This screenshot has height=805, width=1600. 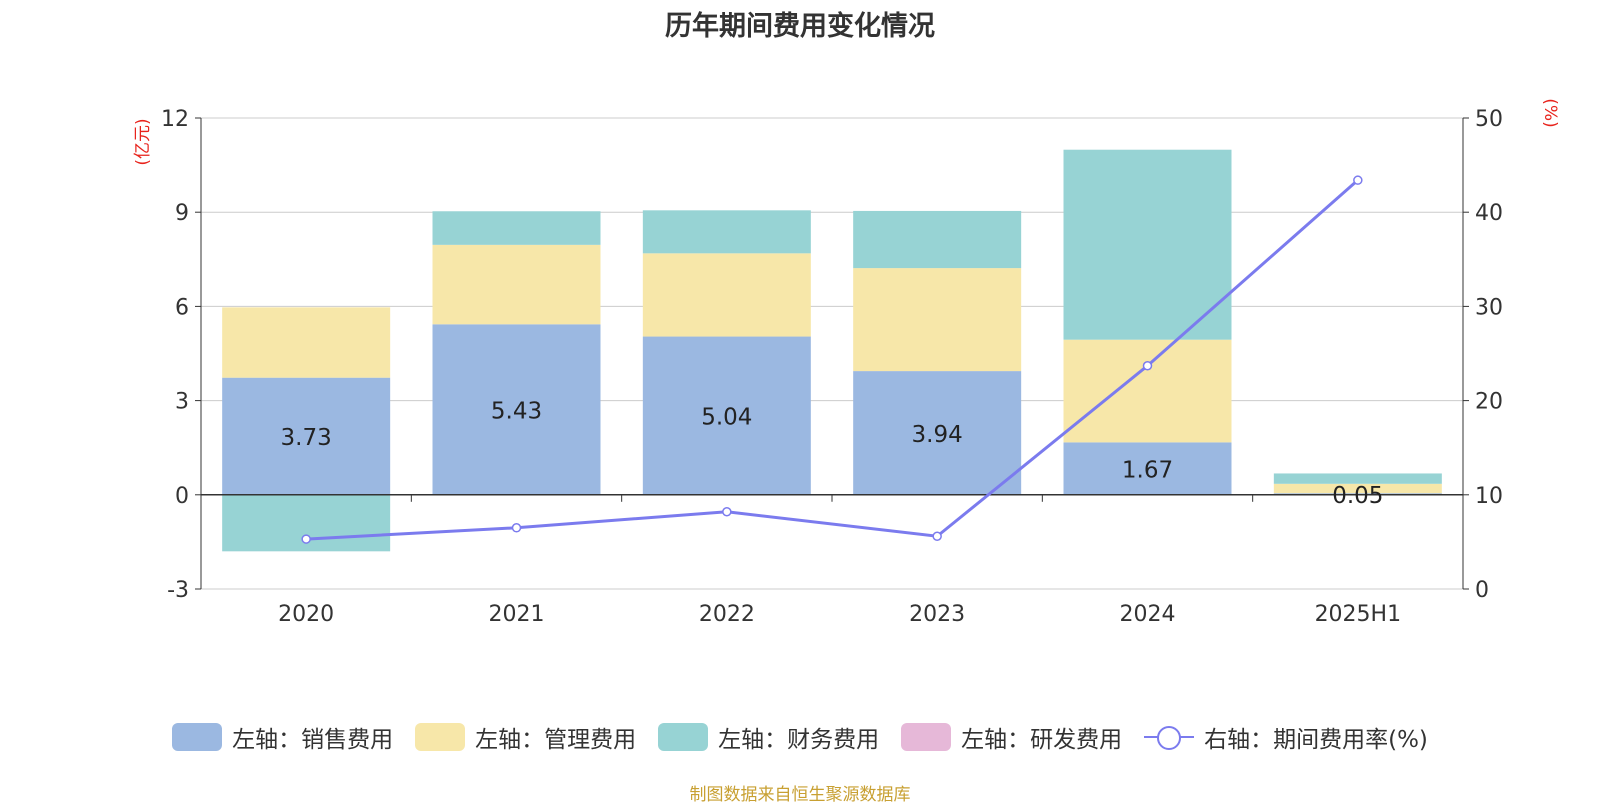 I want to click on expense-rate-point-2023, so click(x=937, y=536).